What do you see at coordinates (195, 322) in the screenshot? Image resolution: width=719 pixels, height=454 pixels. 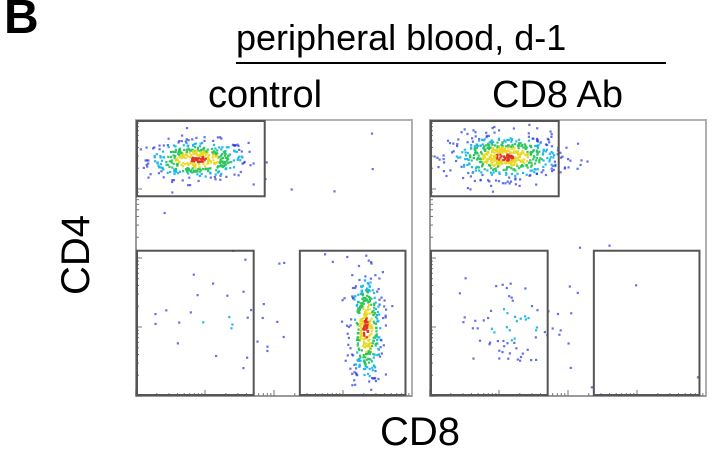 I see `gate-cd4-cd8-` at bounding box center [195, 322].